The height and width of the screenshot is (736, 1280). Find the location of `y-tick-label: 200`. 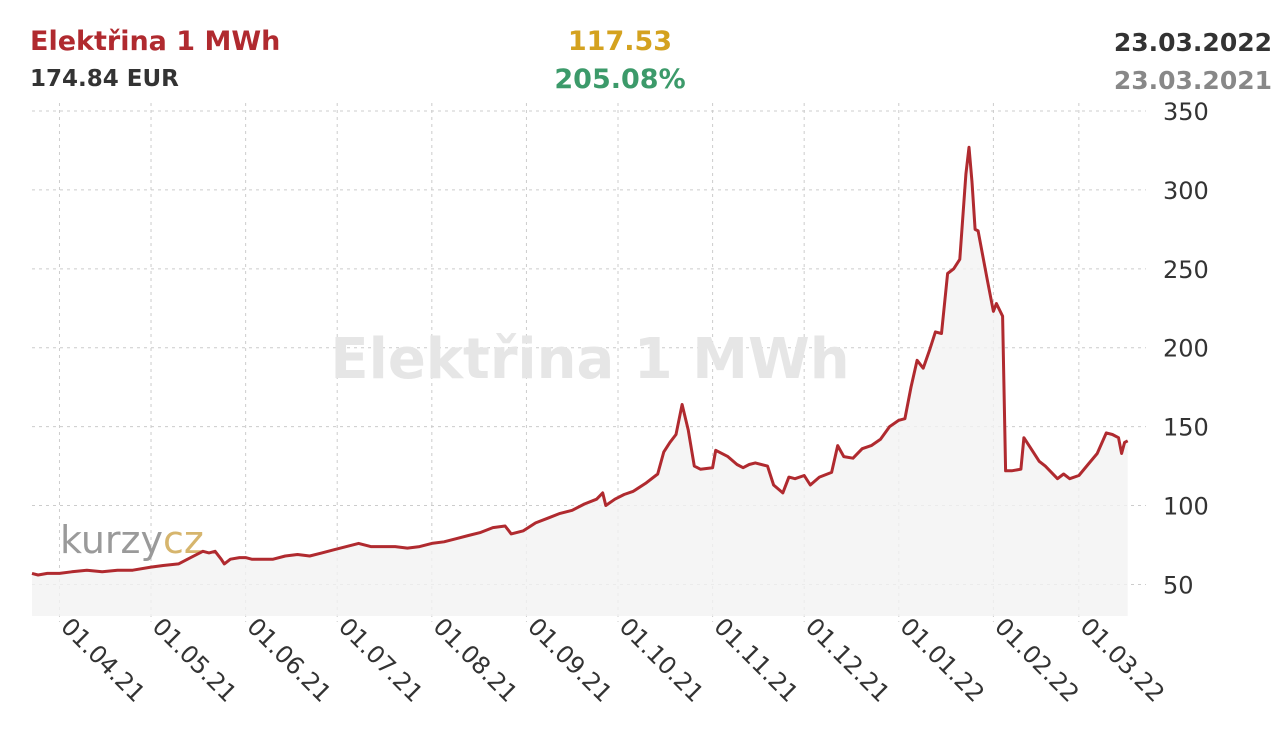

y-tick-label: 200 is located at coordinates (1186, 349).